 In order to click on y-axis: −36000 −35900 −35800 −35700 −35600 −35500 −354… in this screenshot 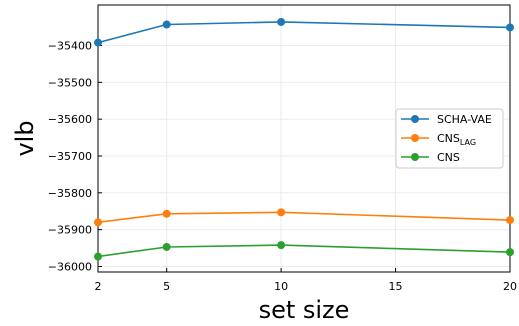, I will do `click(75, 156)`.